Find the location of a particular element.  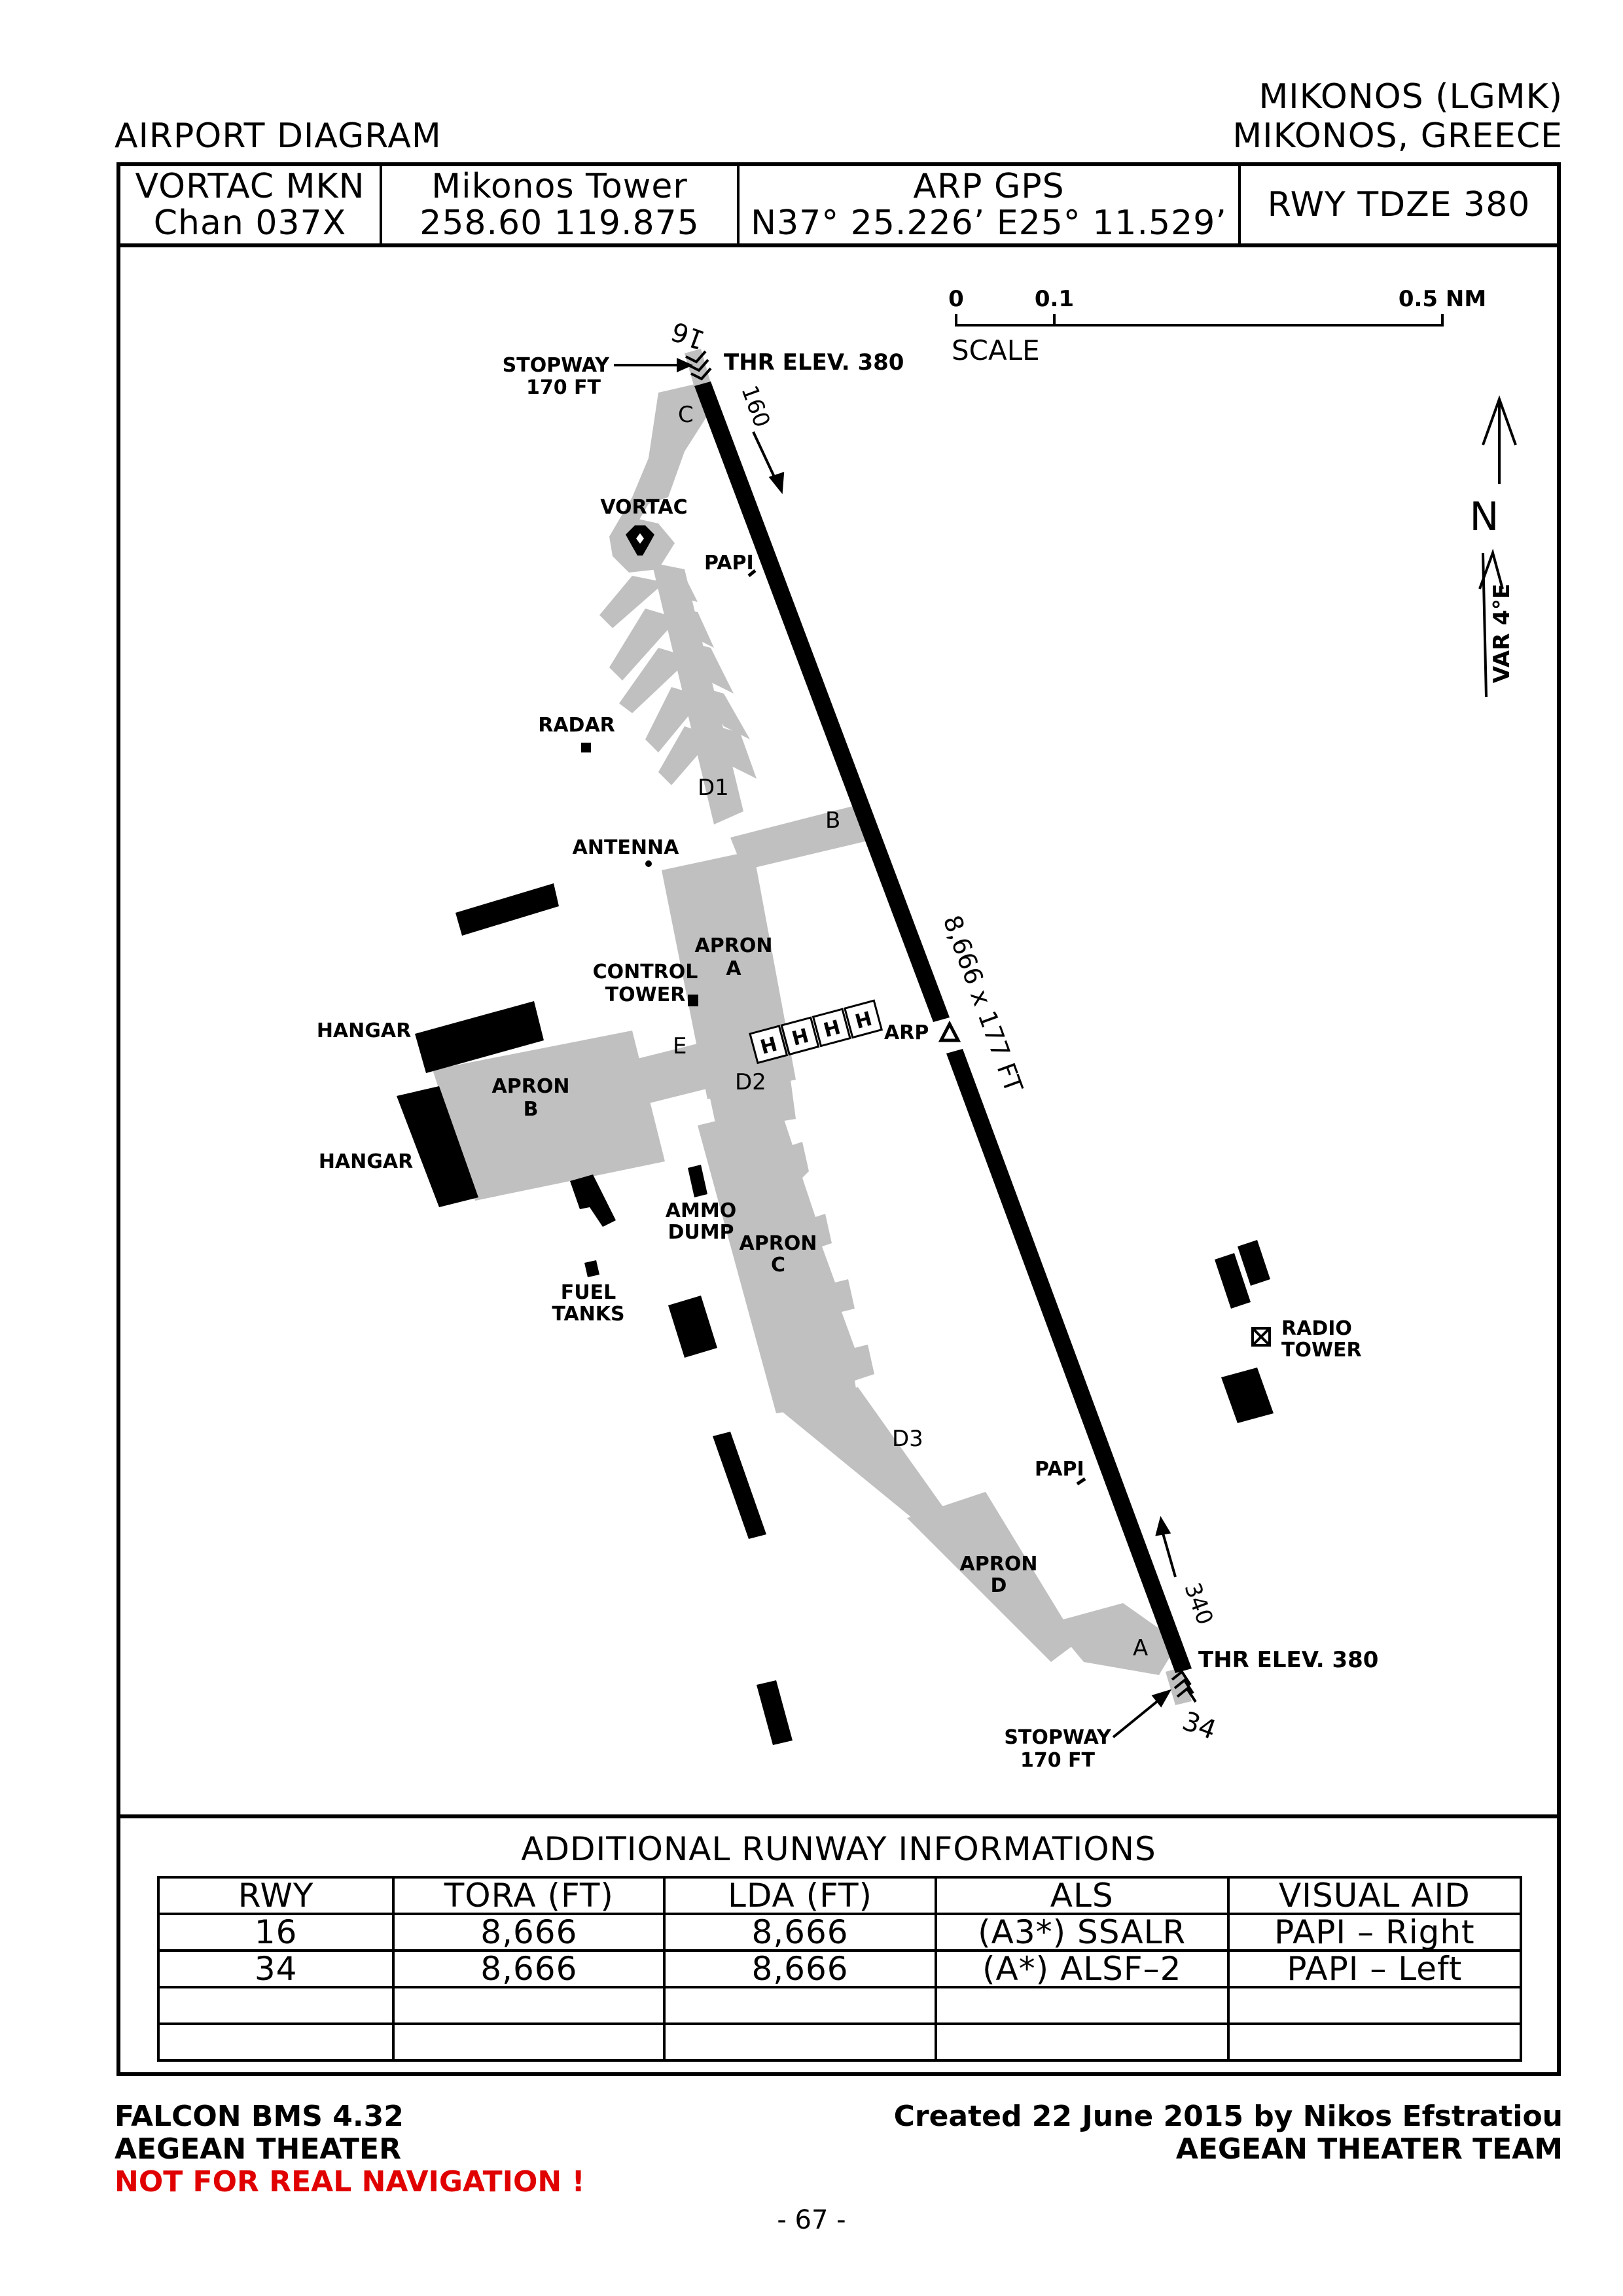

fuel-tanks-label-1: FUEL is located at coordinates (588, 1292).